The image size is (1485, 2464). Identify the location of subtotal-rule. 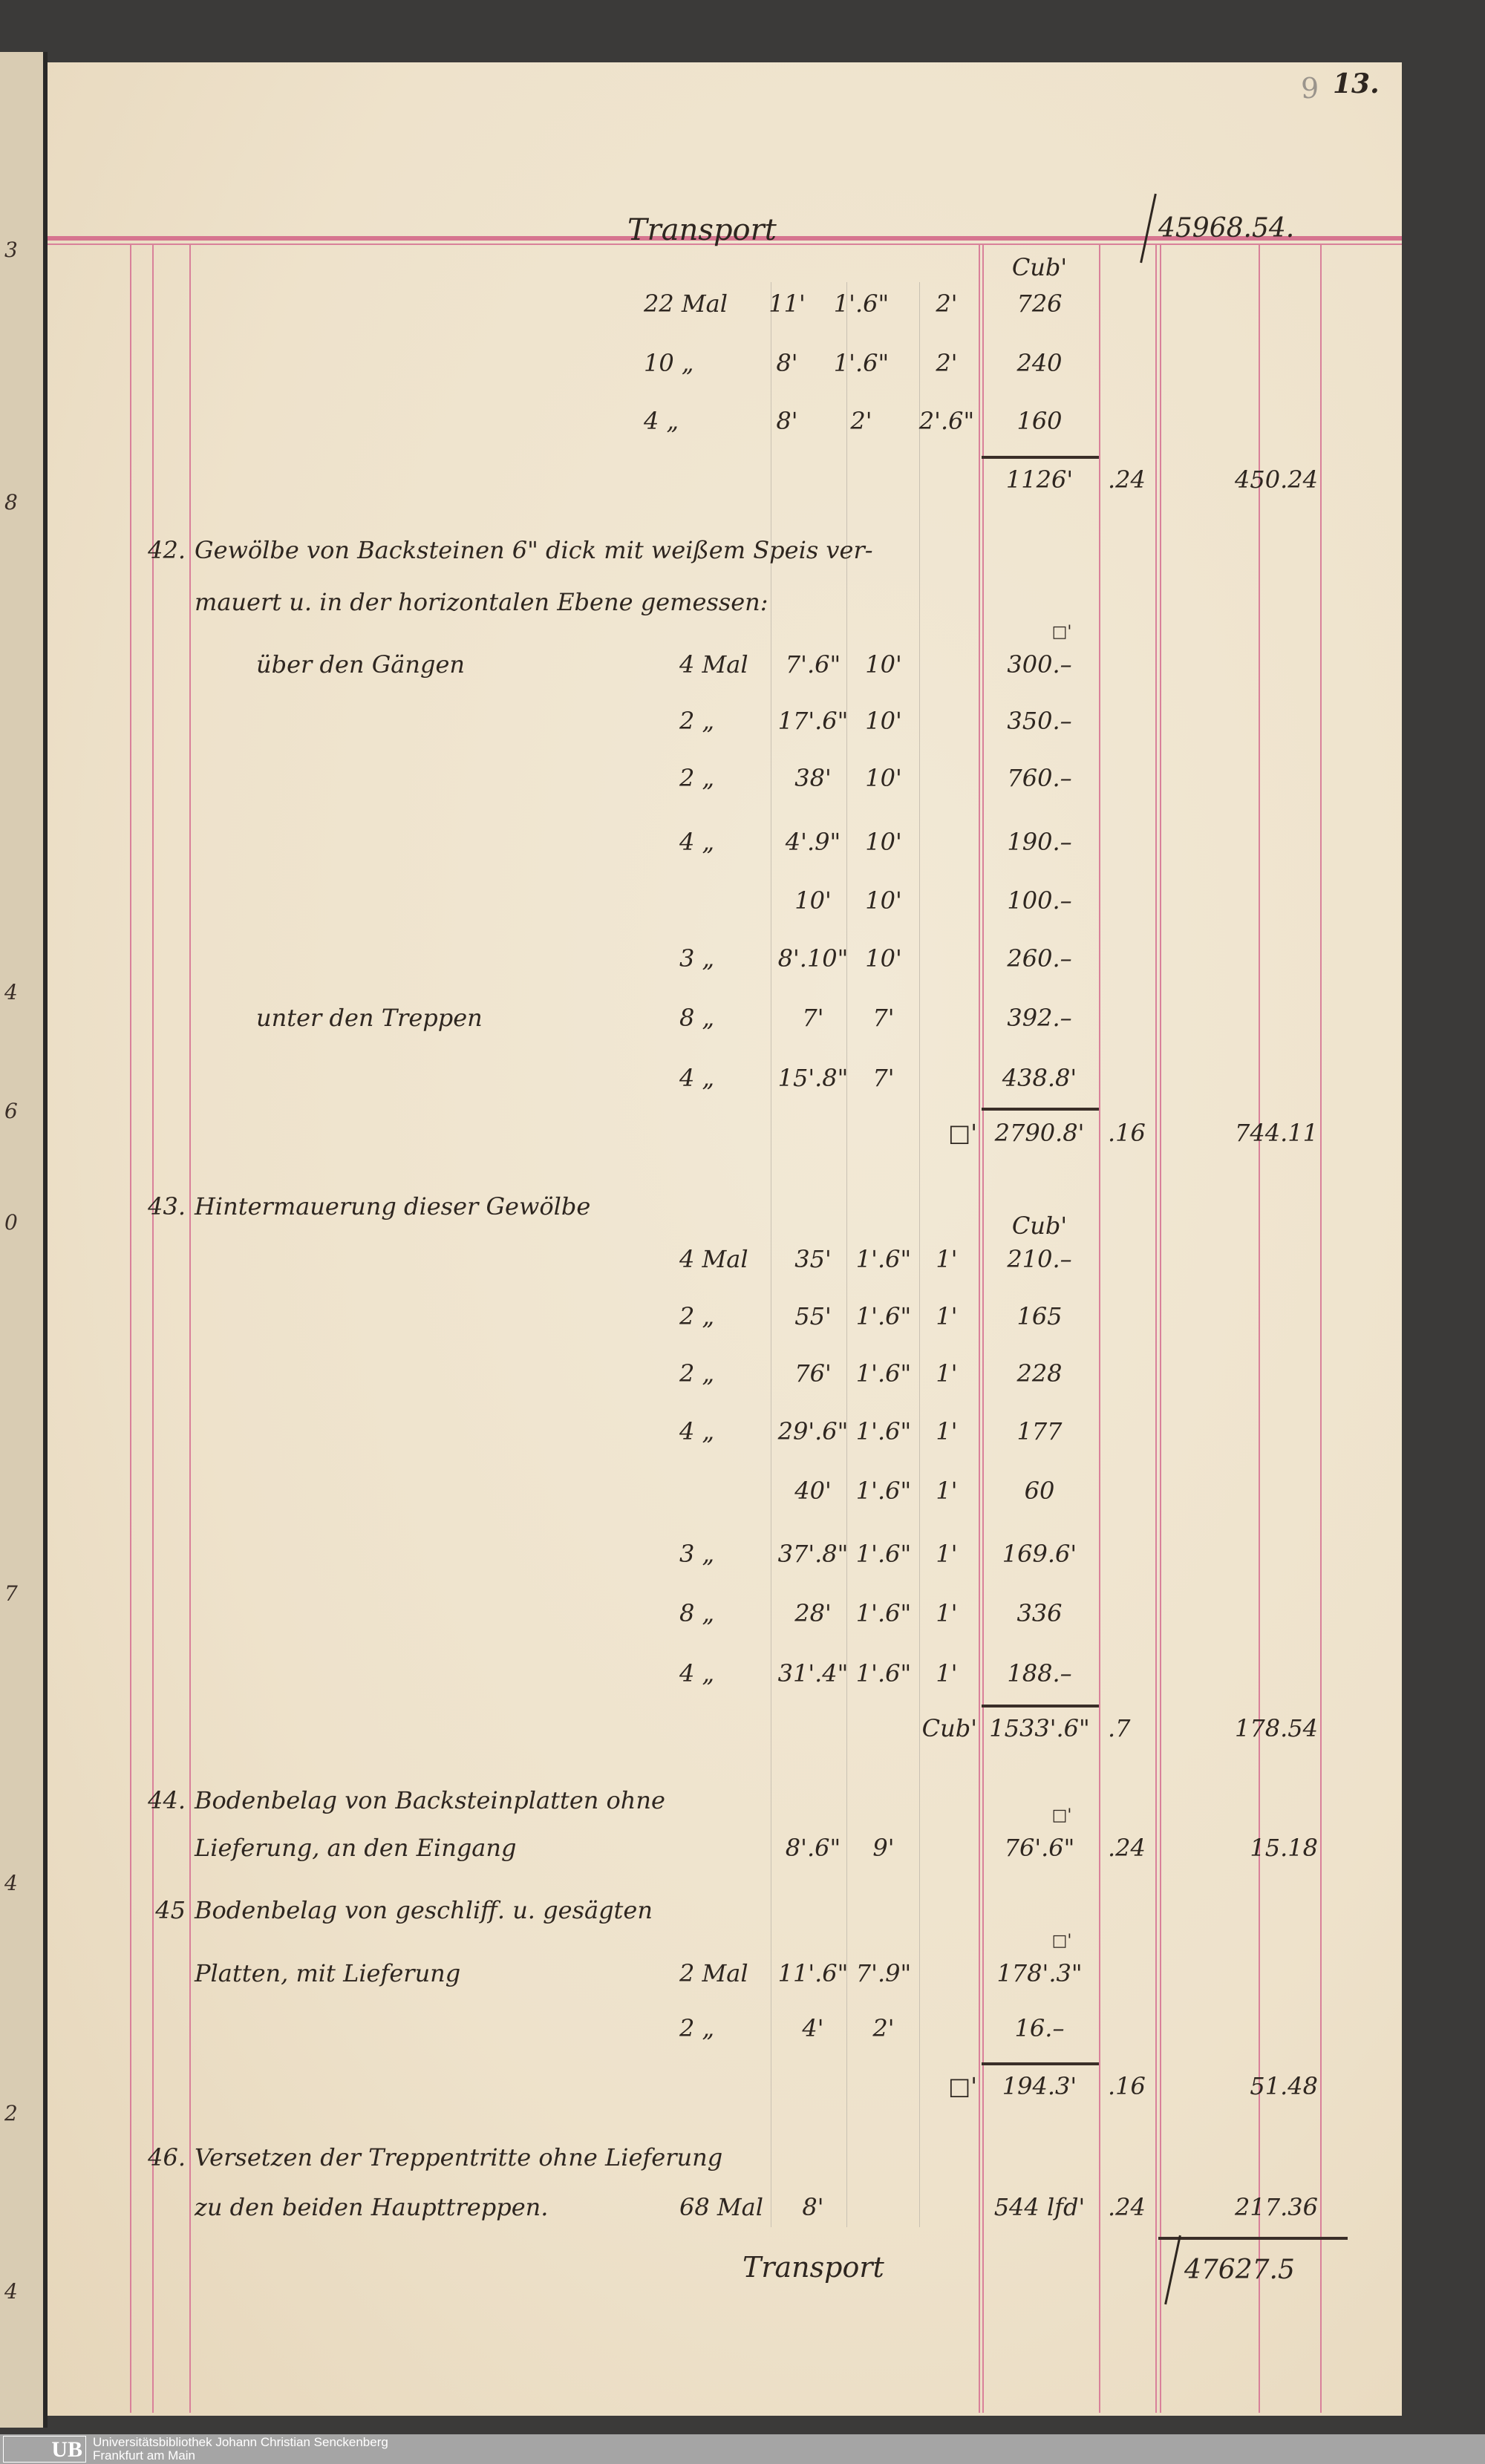
(1040, 2063).